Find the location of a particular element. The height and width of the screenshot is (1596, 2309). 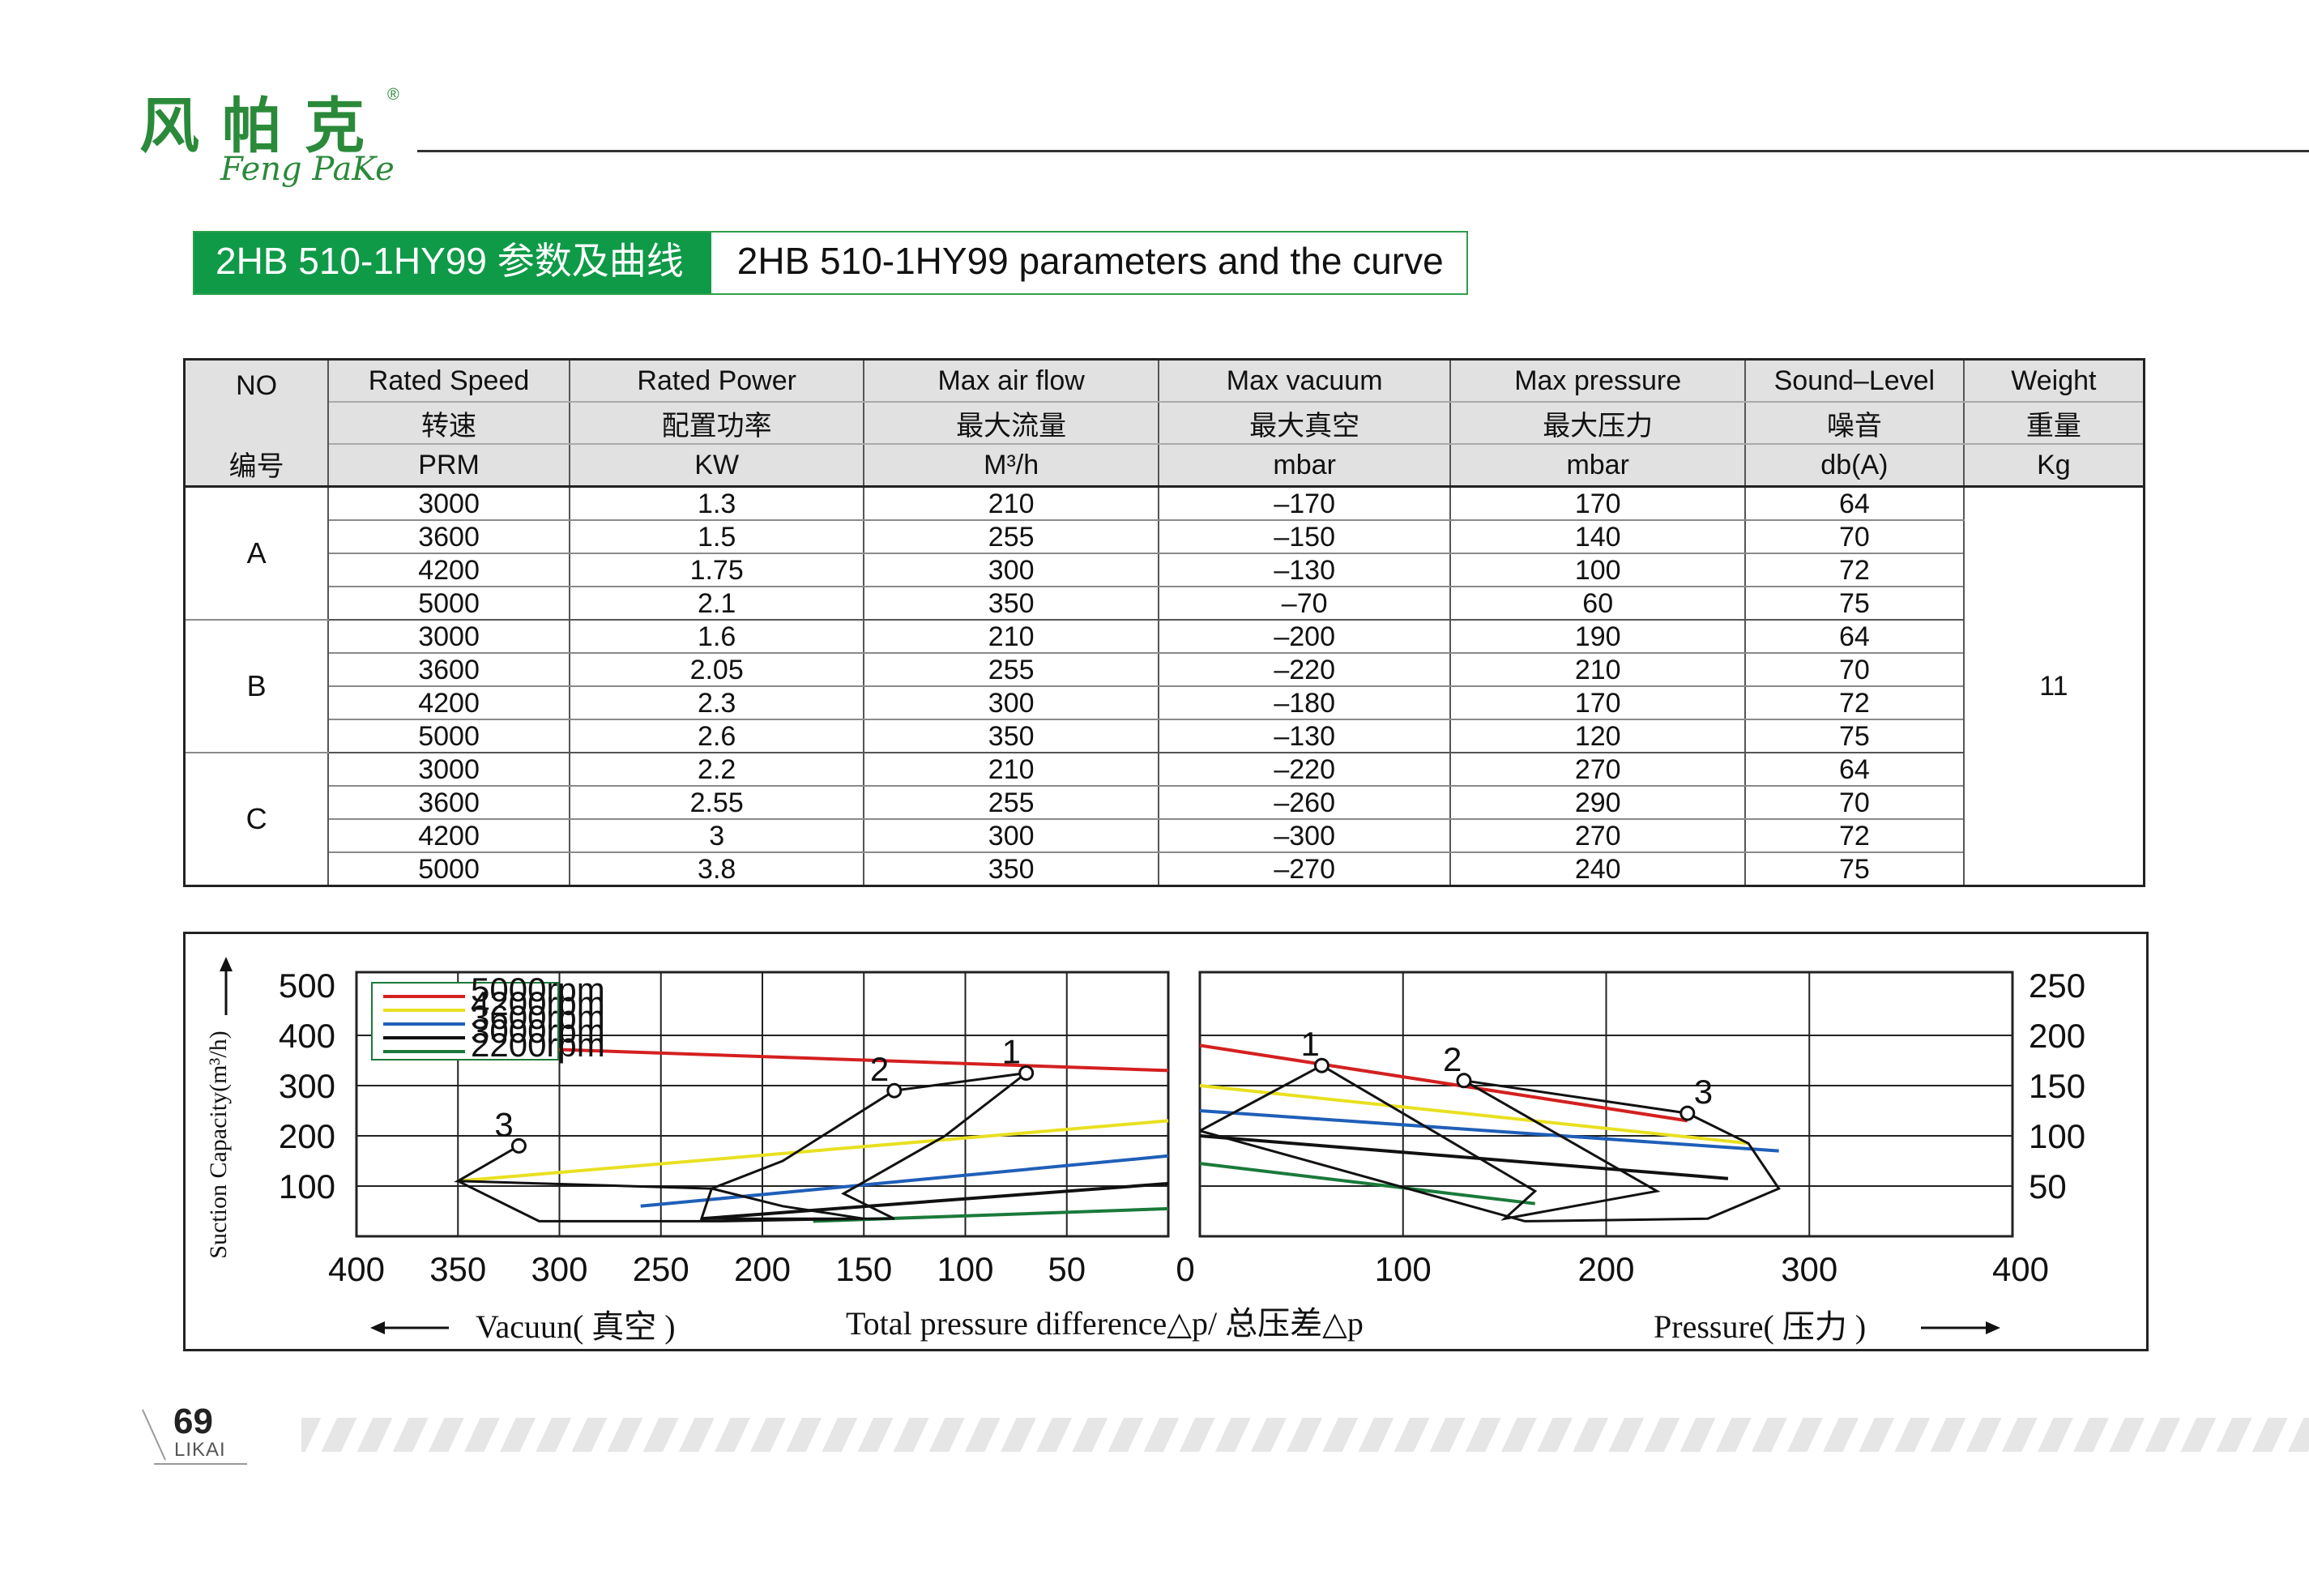

brand-name-en: Feng PaKe is located at coordinates (307, 169).